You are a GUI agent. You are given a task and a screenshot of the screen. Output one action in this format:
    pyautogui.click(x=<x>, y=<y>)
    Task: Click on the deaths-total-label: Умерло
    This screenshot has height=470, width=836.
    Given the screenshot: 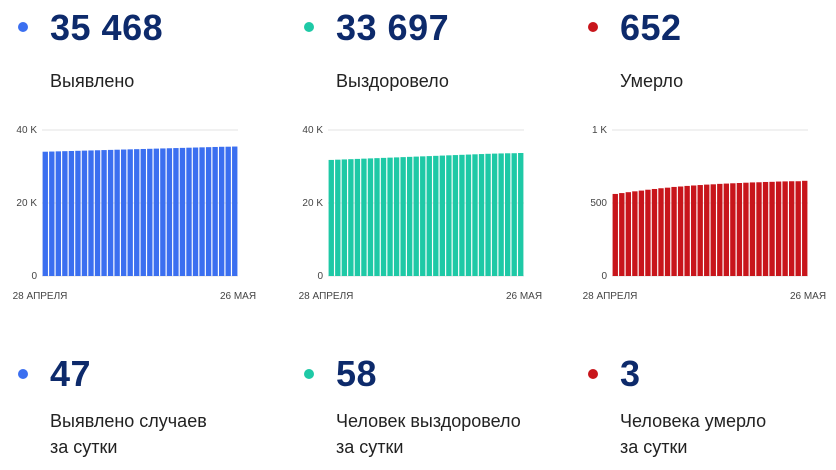 What is the action you would take?
    pyautogui.click(x=652, y=81)
    